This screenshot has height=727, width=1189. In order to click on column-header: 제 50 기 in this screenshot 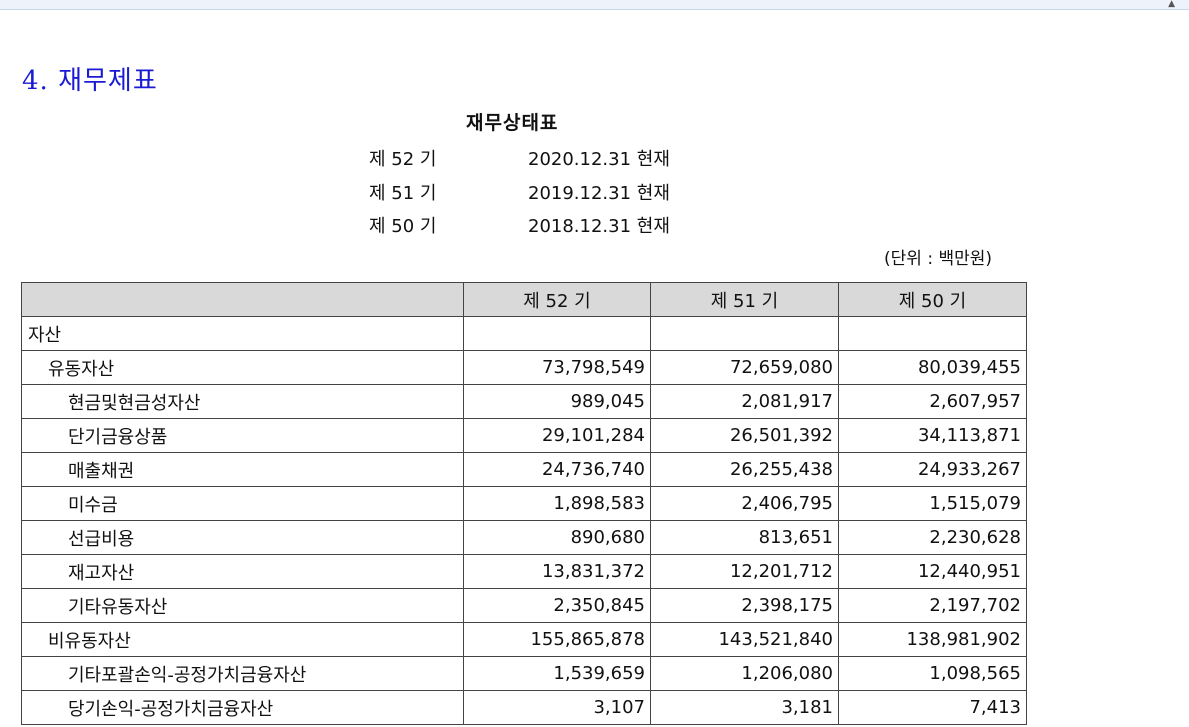, I will do `click(932, 299)`.